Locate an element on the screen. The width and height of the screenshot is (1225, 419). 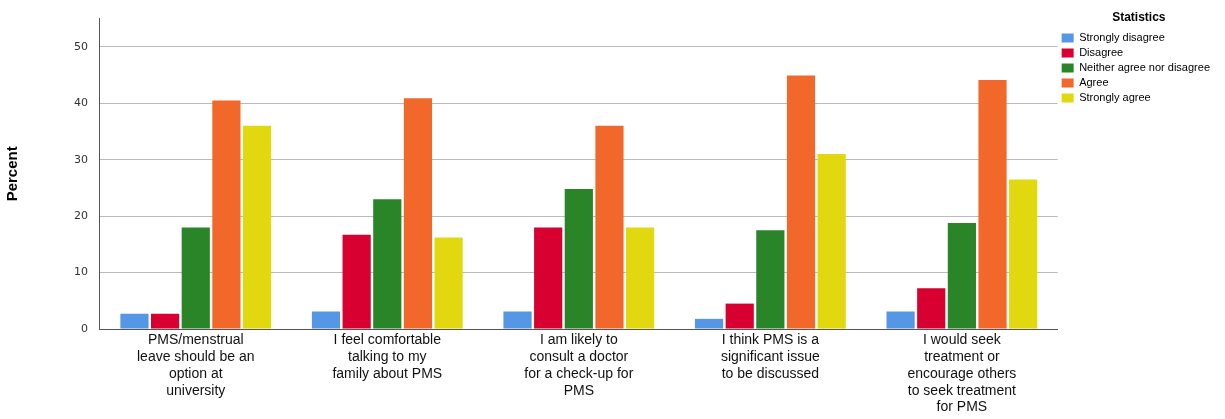
x-tick-label: I feel comfortable talking to my family about PMS is located at coordinates (387, 356).